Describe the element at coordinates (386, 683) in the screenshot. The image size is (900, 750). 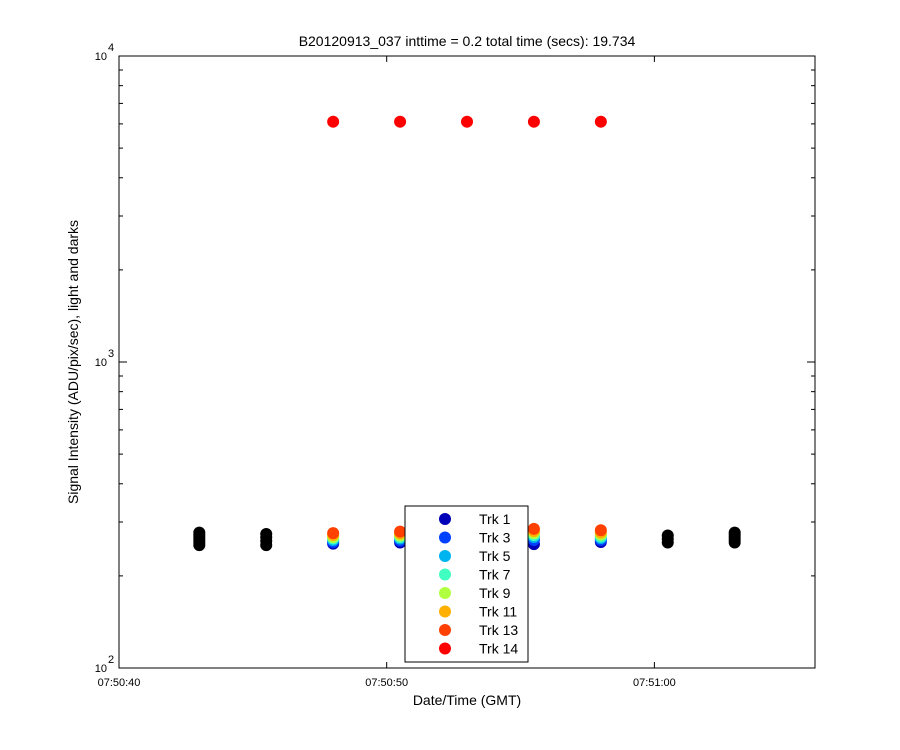
I see `x-tick-label: 07:50:50` at that location.